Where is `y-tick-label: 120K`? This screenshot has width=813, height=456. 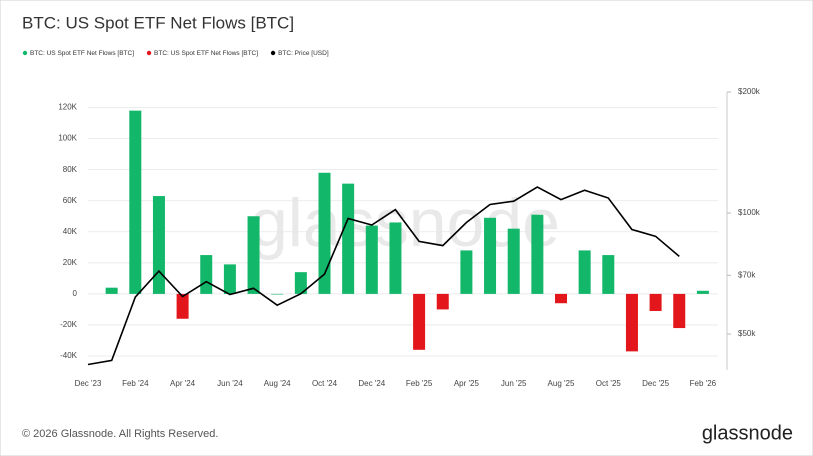 y-tick-label: 120K is located at coordinates (67, 107).